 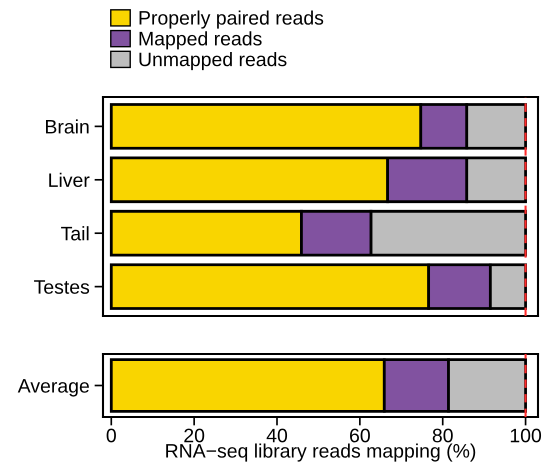 I want to click on x-tick-label: 0, so click(x=111, y=435).